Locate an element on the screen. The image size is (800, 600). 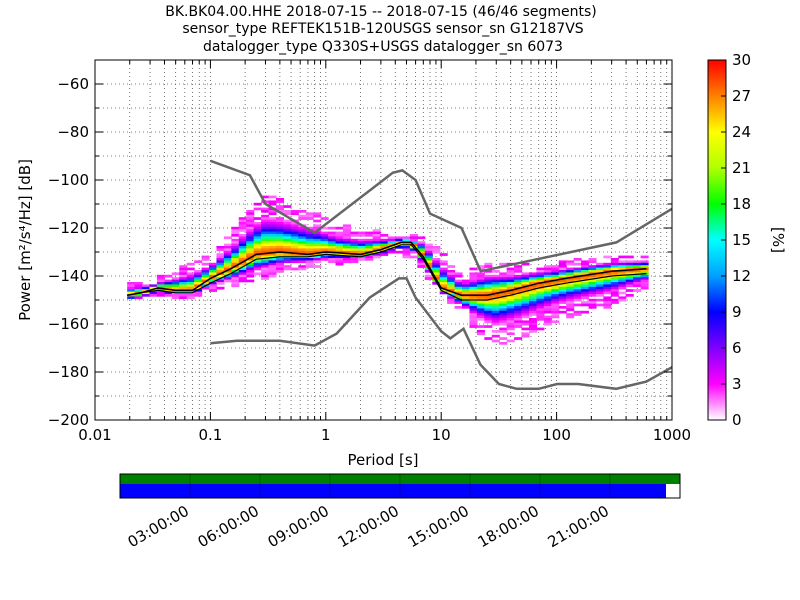
colorbar-tick-label: 6 is located at coordinates (737, 348).